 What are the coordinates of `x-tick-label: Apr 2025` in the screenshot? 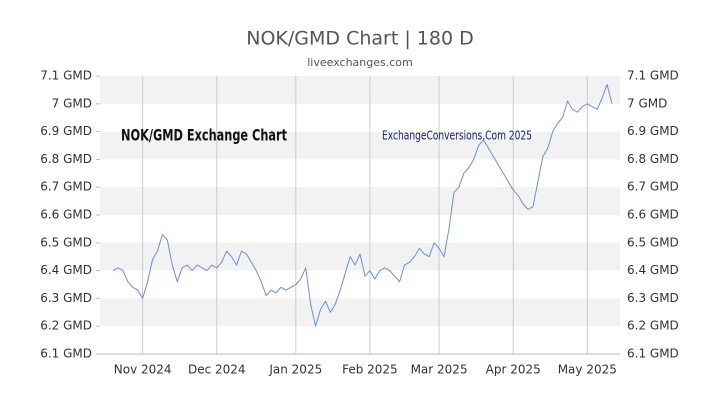 It's located at (513, 370).